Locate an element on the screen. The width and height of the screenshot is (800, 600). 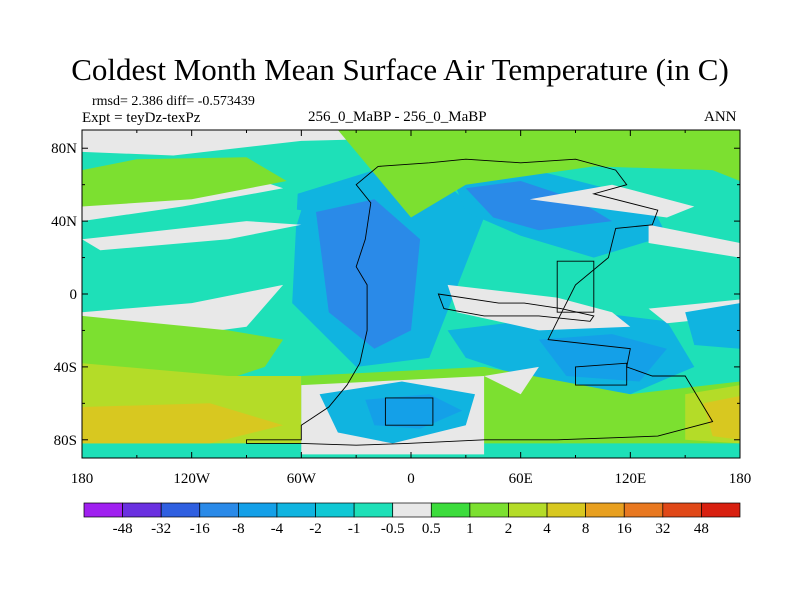
colorbar-label: -48 is located at coordinates (123, 529).